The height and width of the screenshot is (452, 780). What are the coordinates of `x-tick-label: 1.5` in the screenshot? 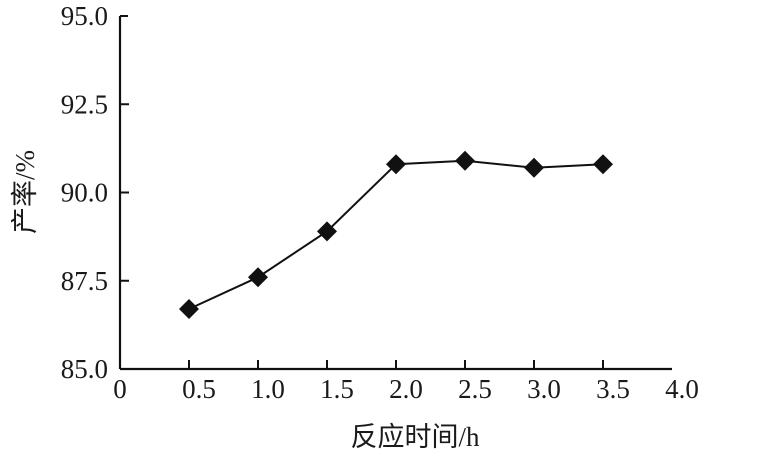 It's located at (337, 389).